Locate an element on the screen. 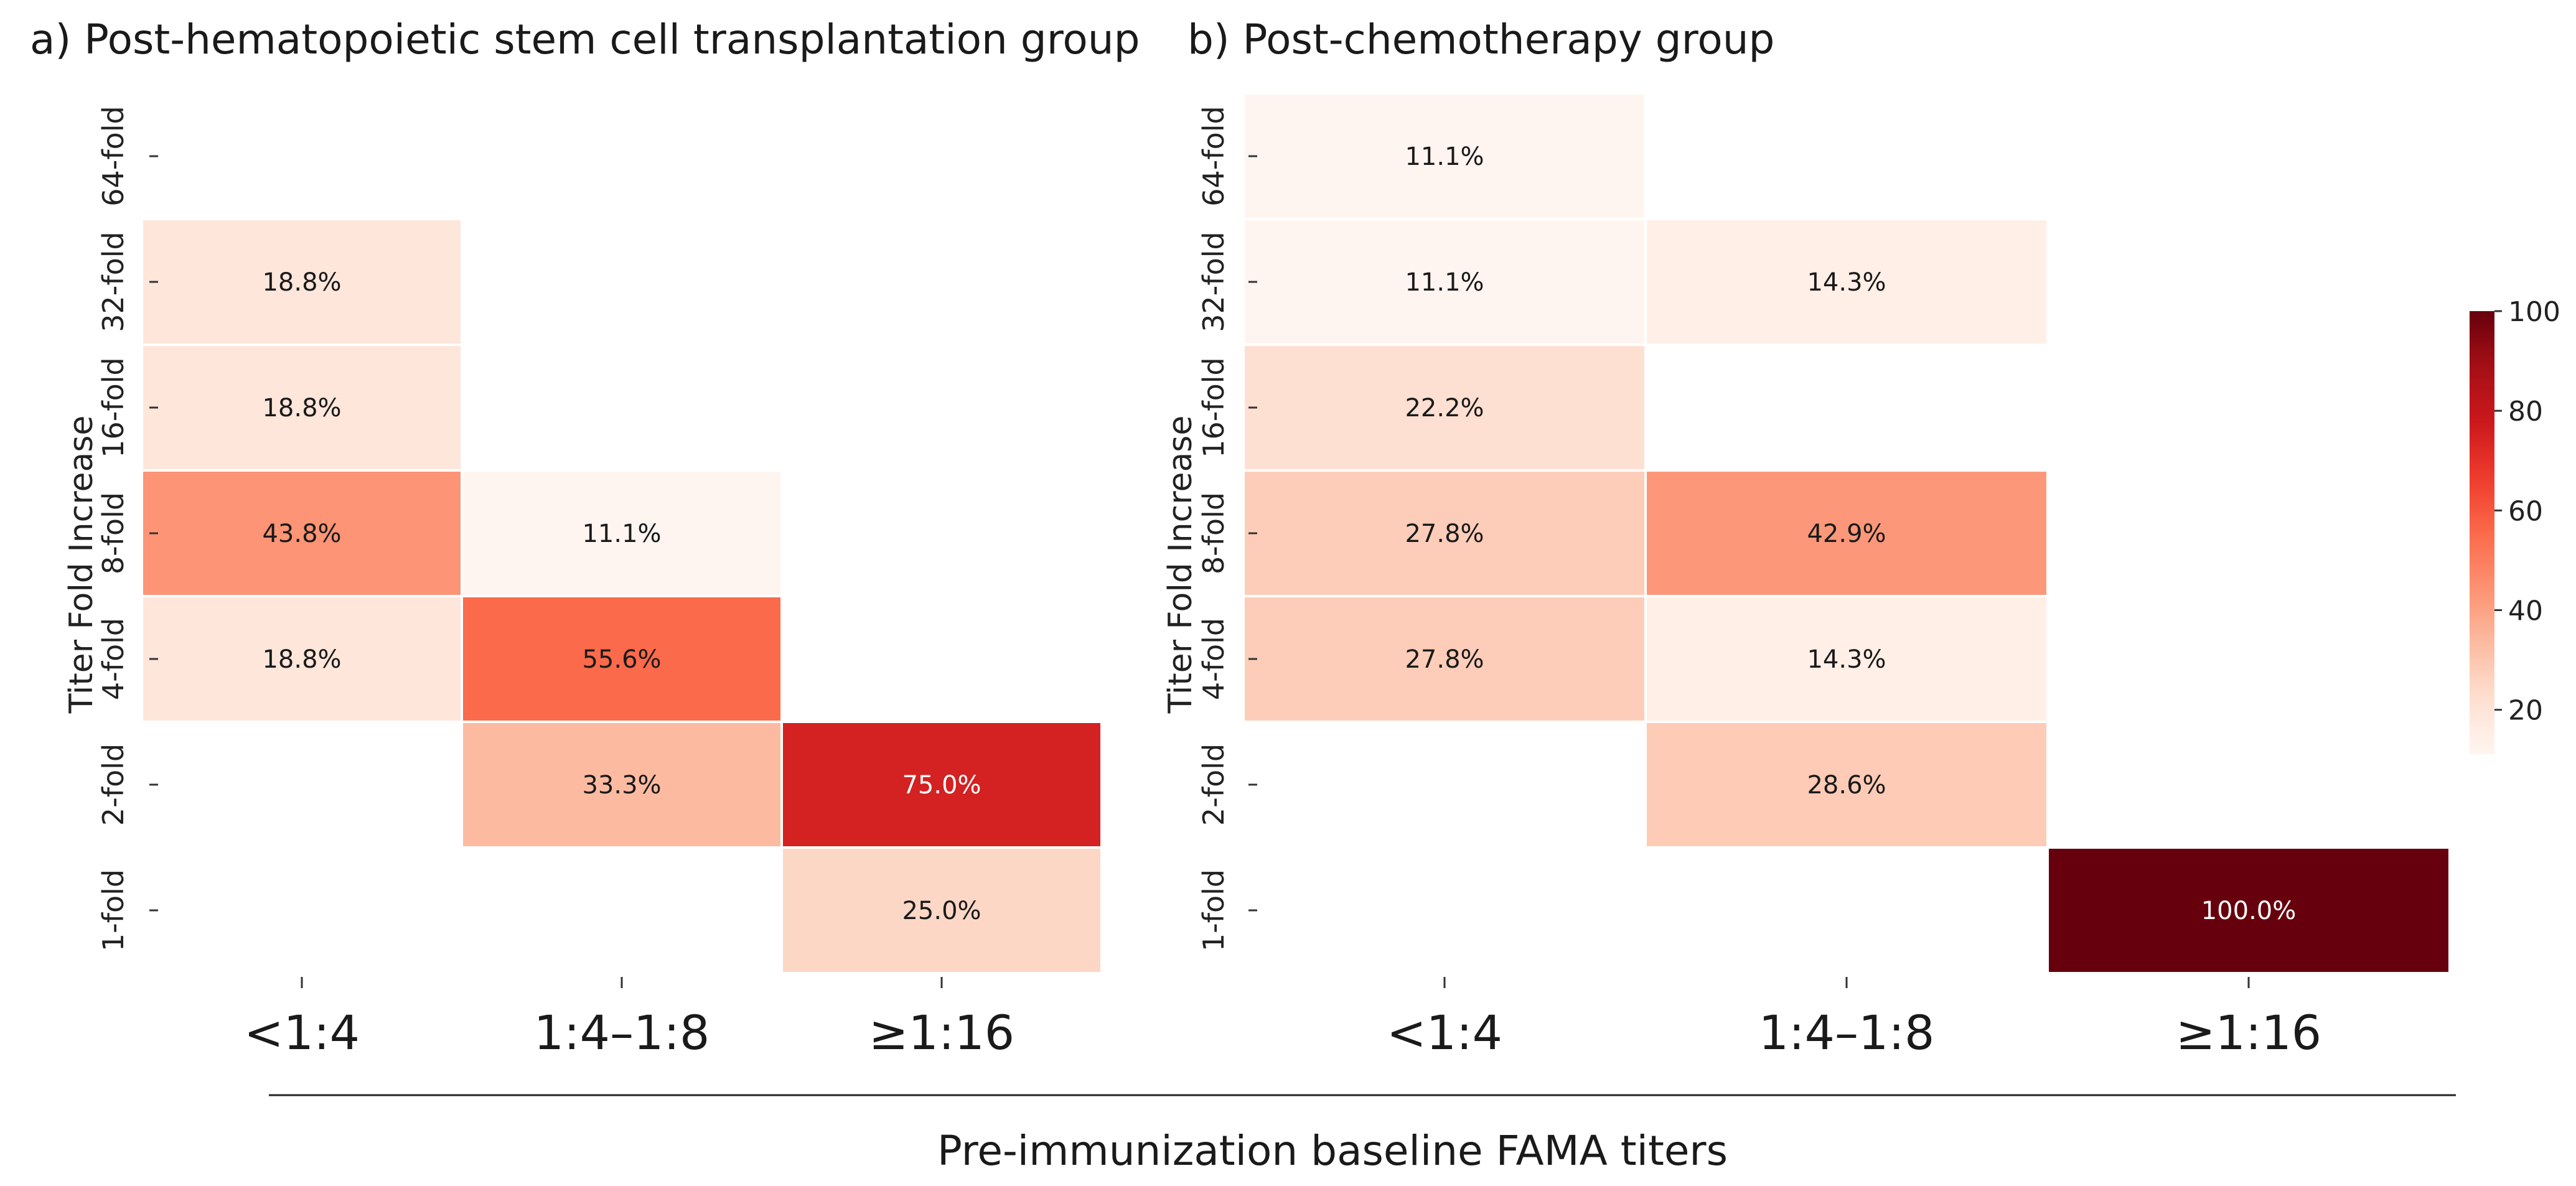  shared-x-axis-label: Pre-immunization baseline FAMA titers is located at coordinates (1332, 1151).